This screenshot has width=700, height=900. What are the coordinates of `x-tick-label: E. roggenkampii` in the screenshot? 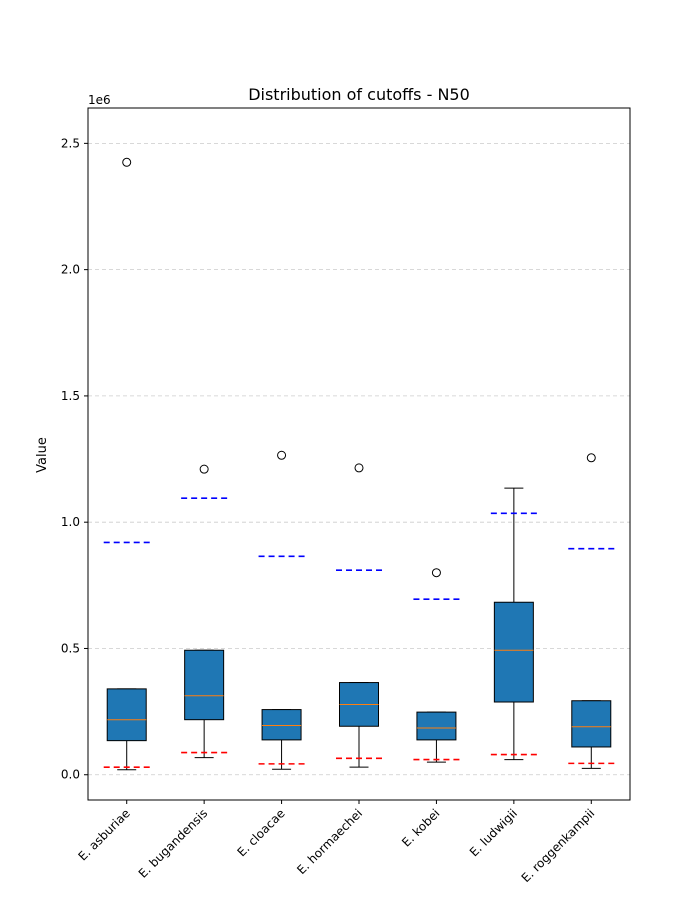 It's located at (558, 845).